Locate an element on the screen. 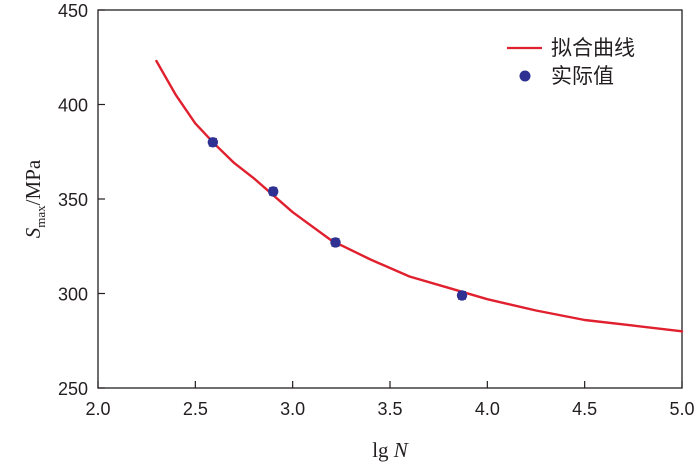 This screenshot has width=700, height=466. y-axis-ticks: 250 300 350 400 450 is located at coordinates (81, 200).